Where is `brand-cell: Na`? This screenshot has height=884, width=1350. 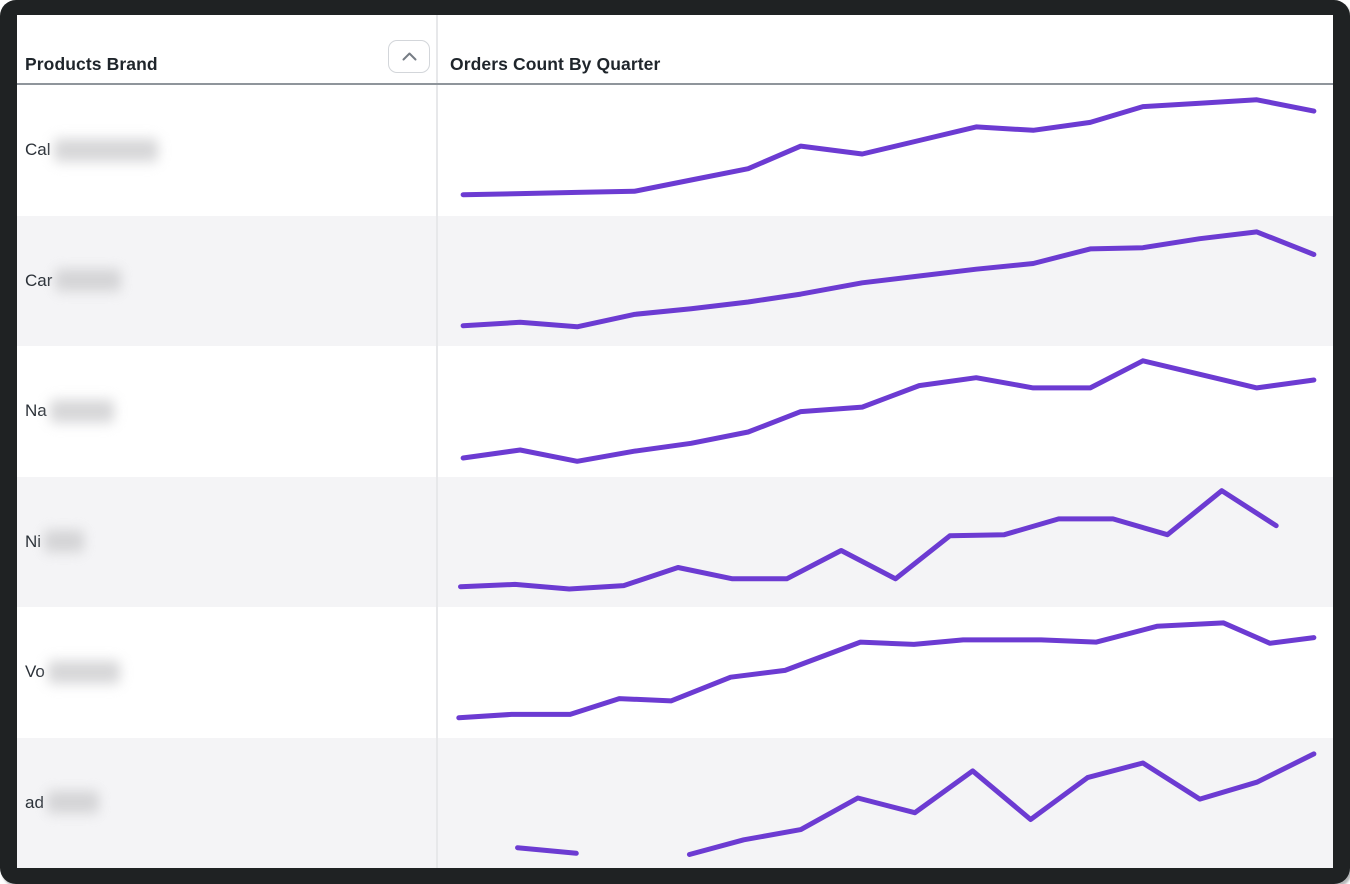 brand-cell: Na is located at coordinates (227, 411).